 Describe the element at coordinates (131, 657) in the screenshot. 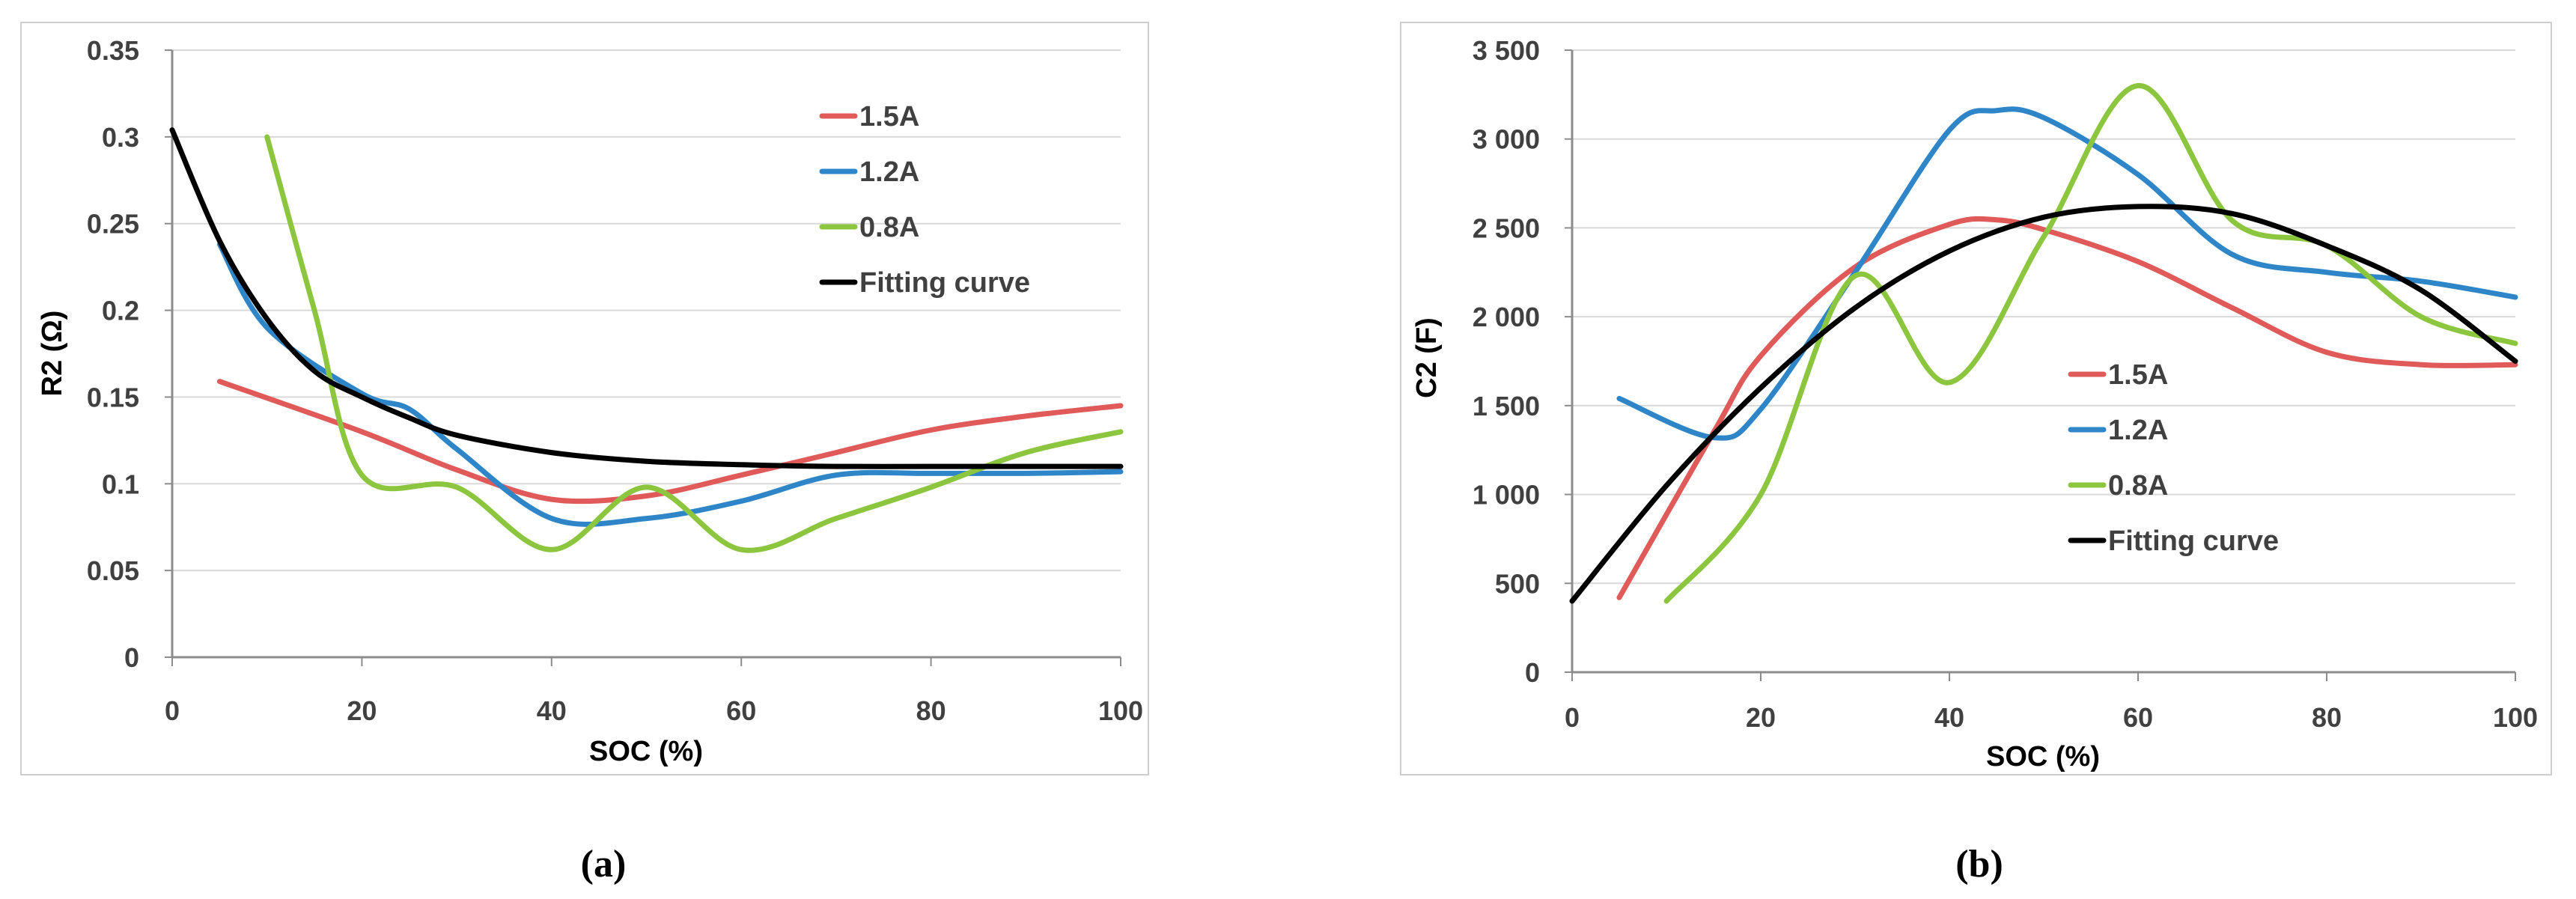

I see `a-y-tick-label: 0` at that location.